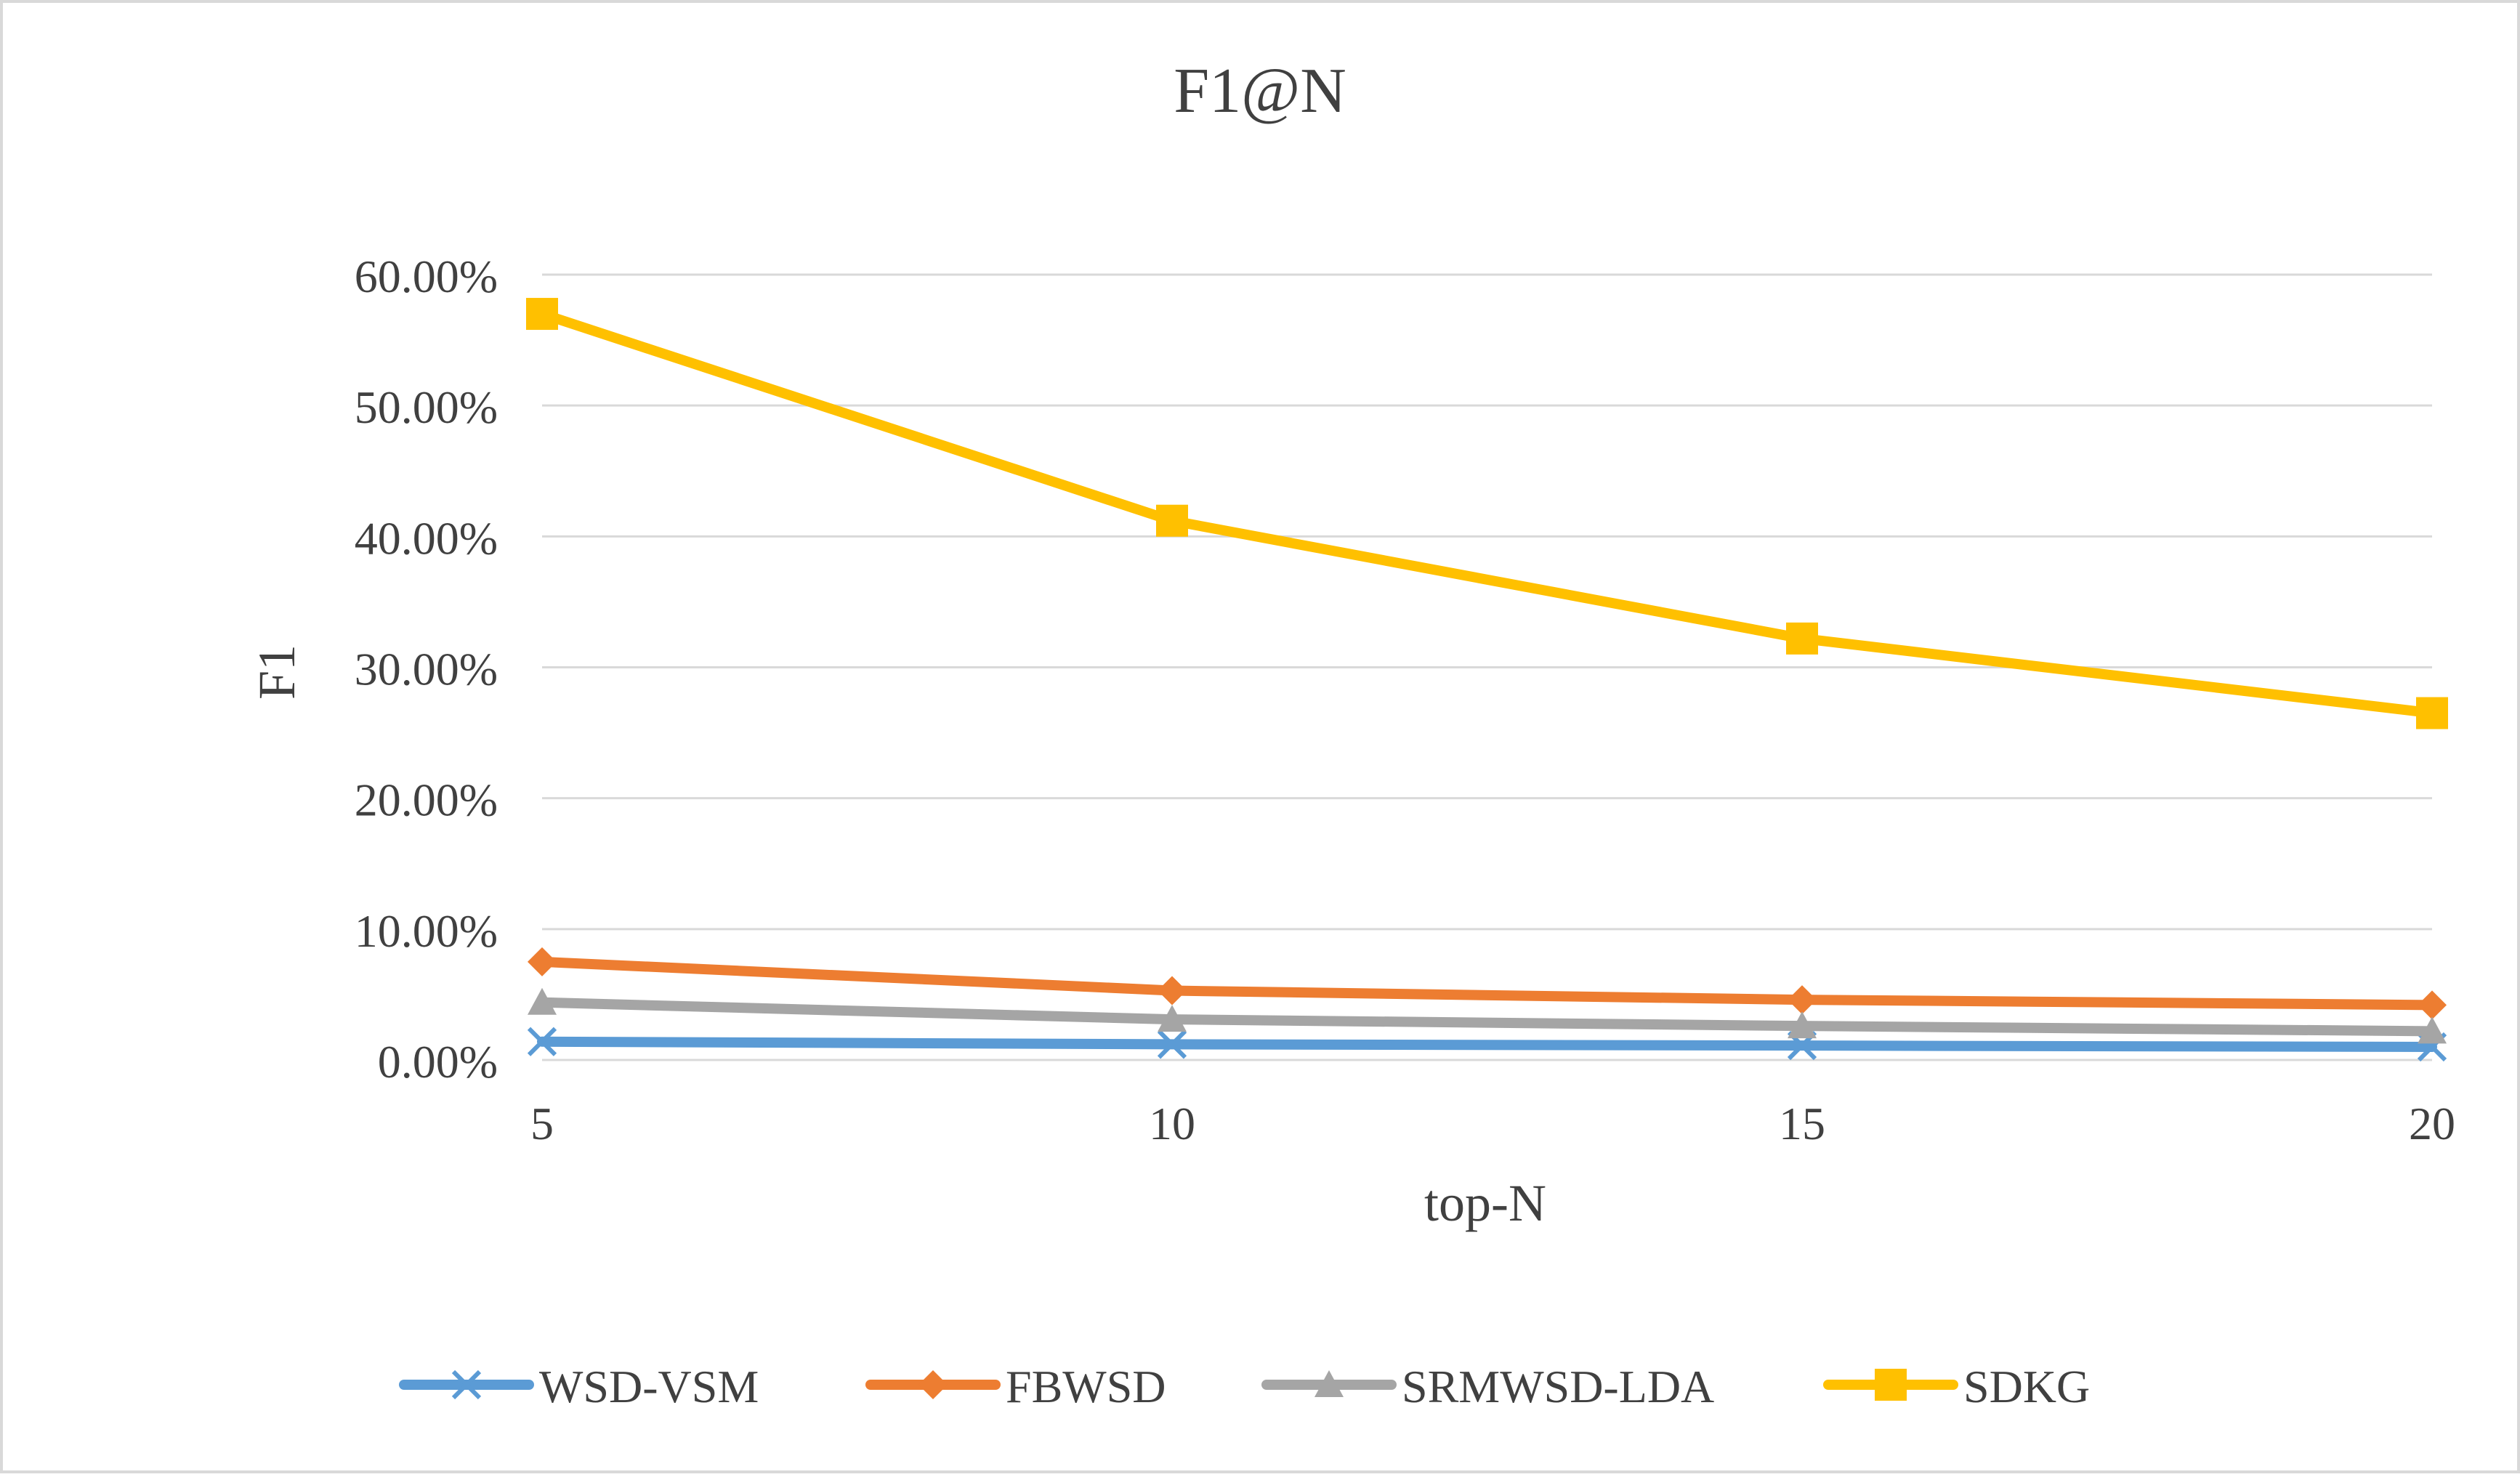  What do you see at coordinates (438, 1062) in the screenshot?
I see `y-tick-label: 0.00%` at bounding box center [438, 1062].